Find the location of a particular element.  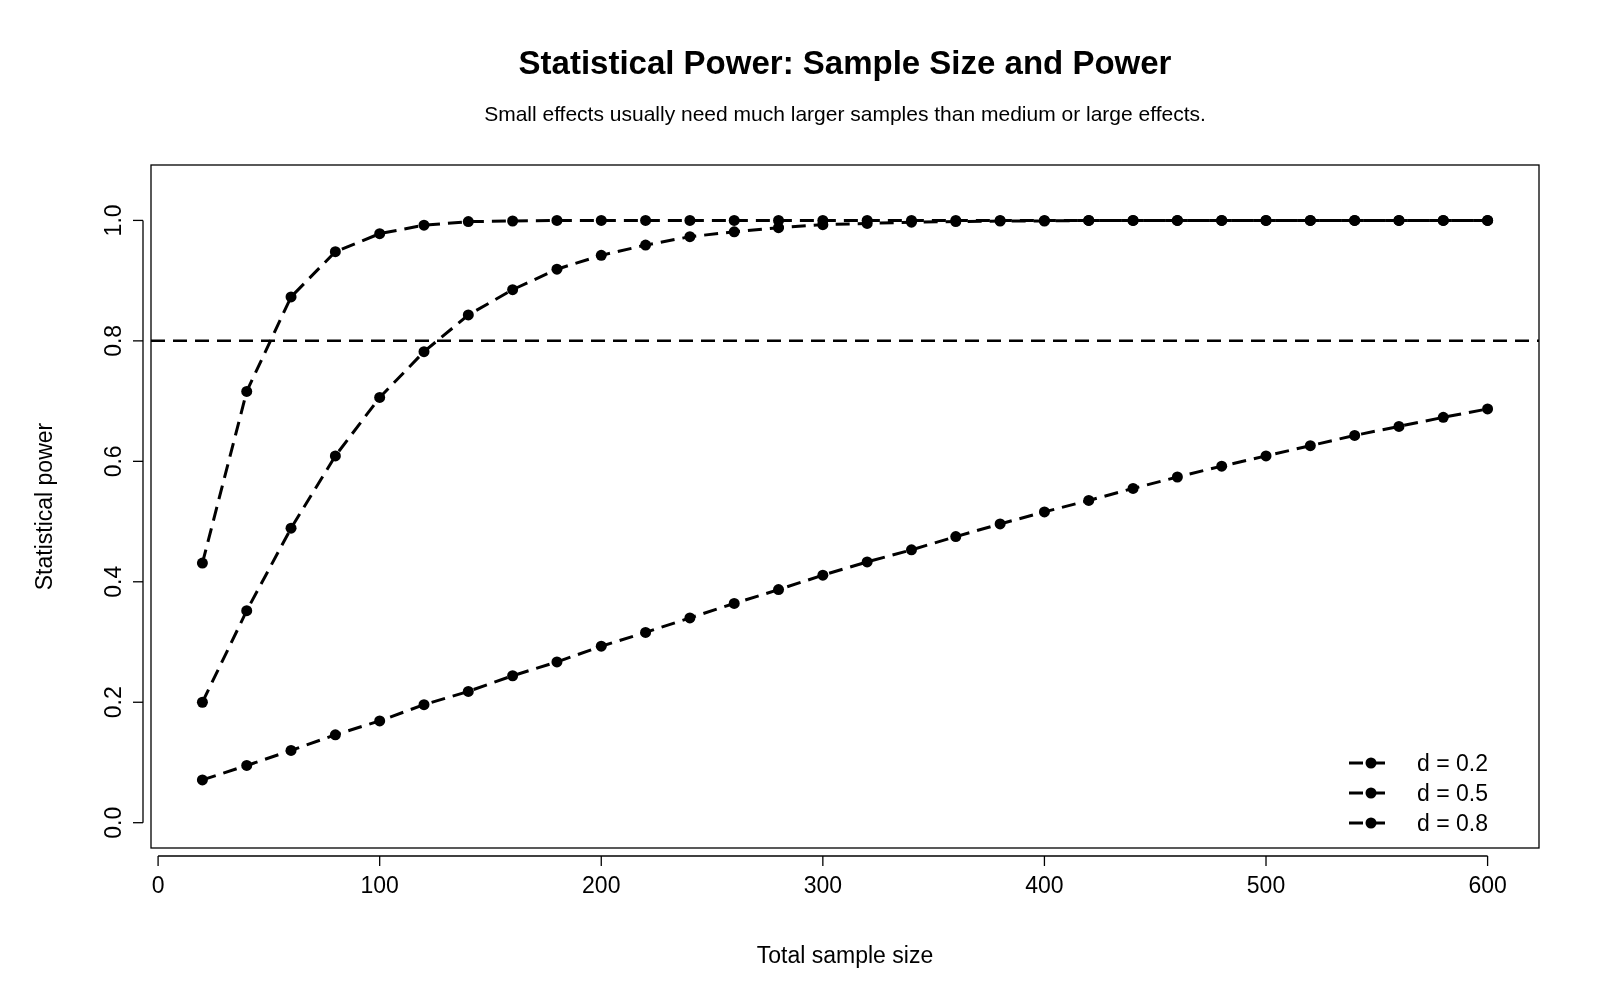

x-tick-label: 400 is located at coordinates (1044, 885).